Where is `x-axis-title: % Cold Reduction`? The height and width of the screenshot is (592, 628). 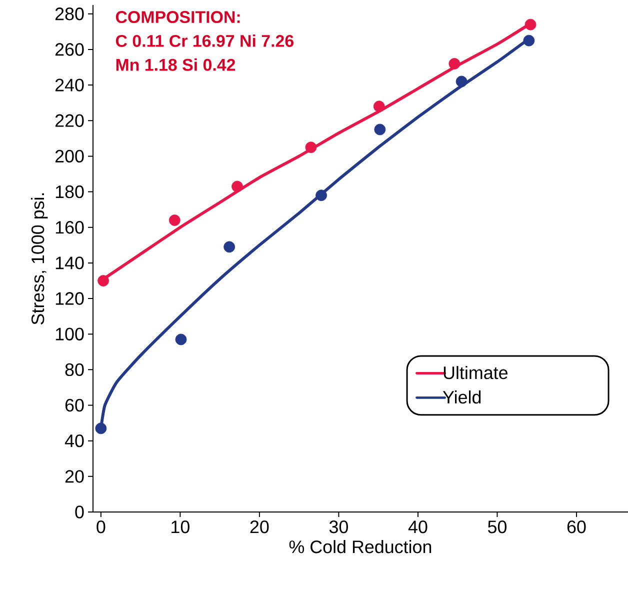
x-axis-title: % Cold Reduction is located at coordinates (360, 547).